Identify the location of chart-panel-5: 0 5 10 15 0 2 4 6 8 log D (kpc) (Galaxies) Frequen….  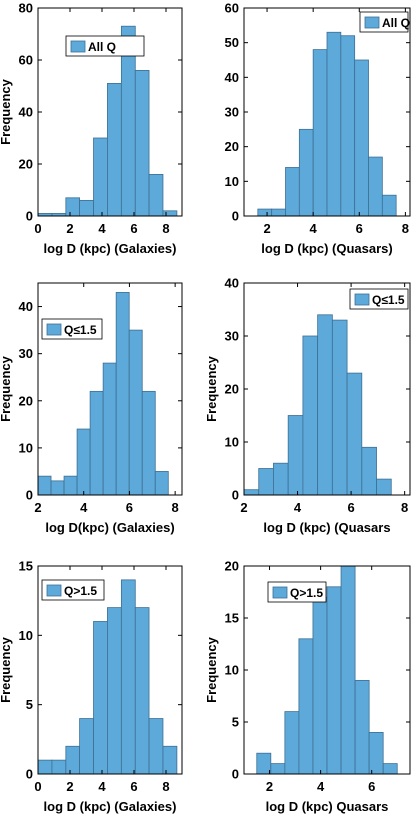
(91, 686).